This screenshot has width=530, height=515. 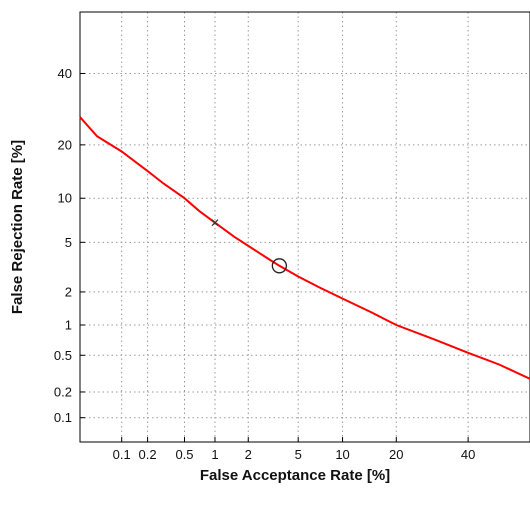 I want to click on x-tick-label: 40, so click(x=468, y=454).